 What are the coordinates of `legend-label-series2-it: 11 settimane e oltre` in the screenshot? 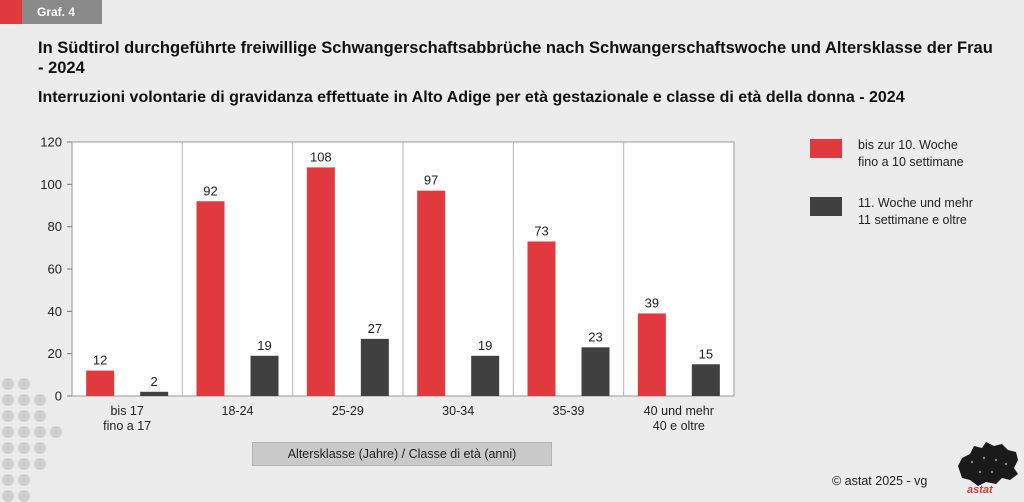 It's located at (912, 220).